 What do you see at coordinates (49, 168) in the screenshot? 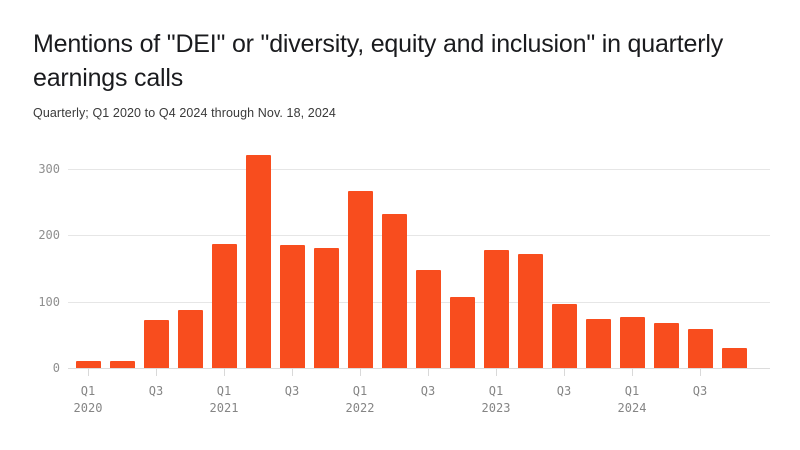
I see `y-axis-label-300: 300` at bounding box center [49, 168].